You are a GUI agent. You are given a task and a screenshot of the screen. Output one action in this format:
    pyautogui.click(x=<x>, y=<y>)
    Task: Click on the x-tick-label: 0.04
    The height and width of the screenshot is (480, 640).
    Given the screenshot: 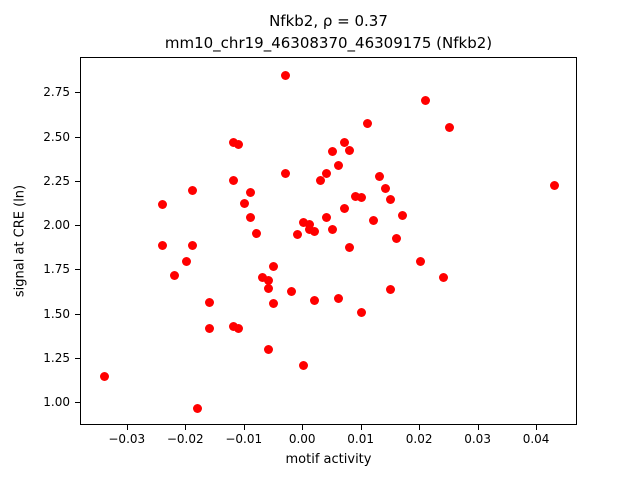 What is the action you would take?
    pyautogui.click(x=536, y=439)
    